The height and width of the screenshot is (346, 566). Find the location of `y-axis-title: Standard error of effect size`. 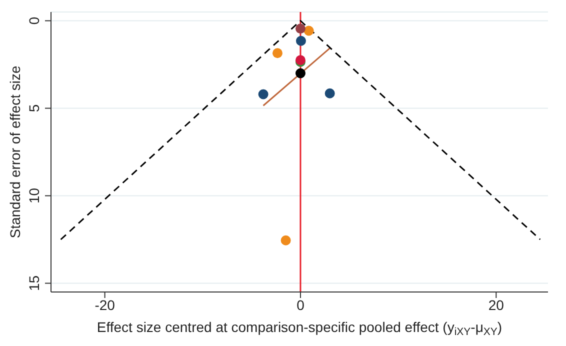

y-axis-title: Standard error of effect size is located at coordinates (15, 152).